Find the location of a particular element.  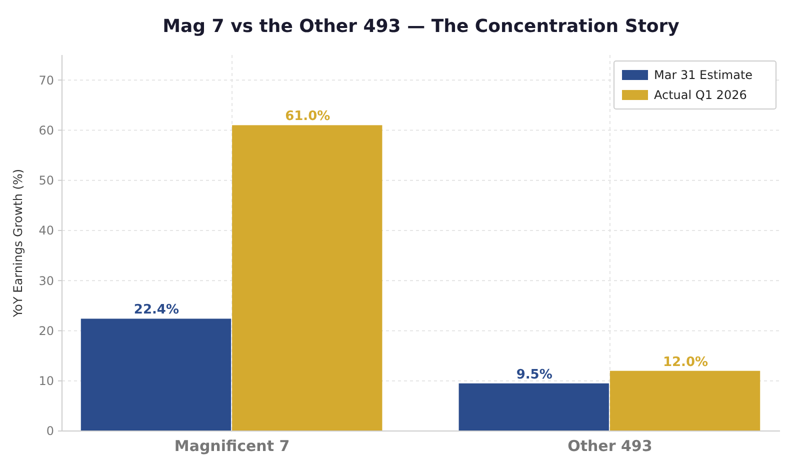

legend-label: Actual Q1 2026 is located at coordinates (700, 95).